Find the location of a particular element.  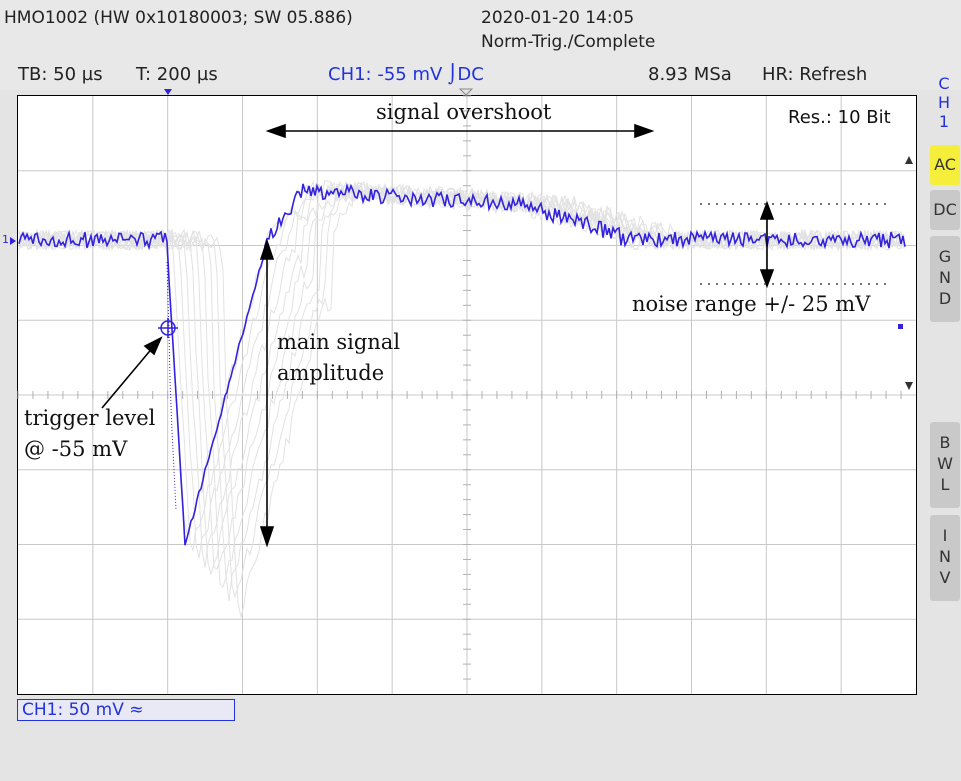

arrow-down-icon is located at coordinates (267, 537).